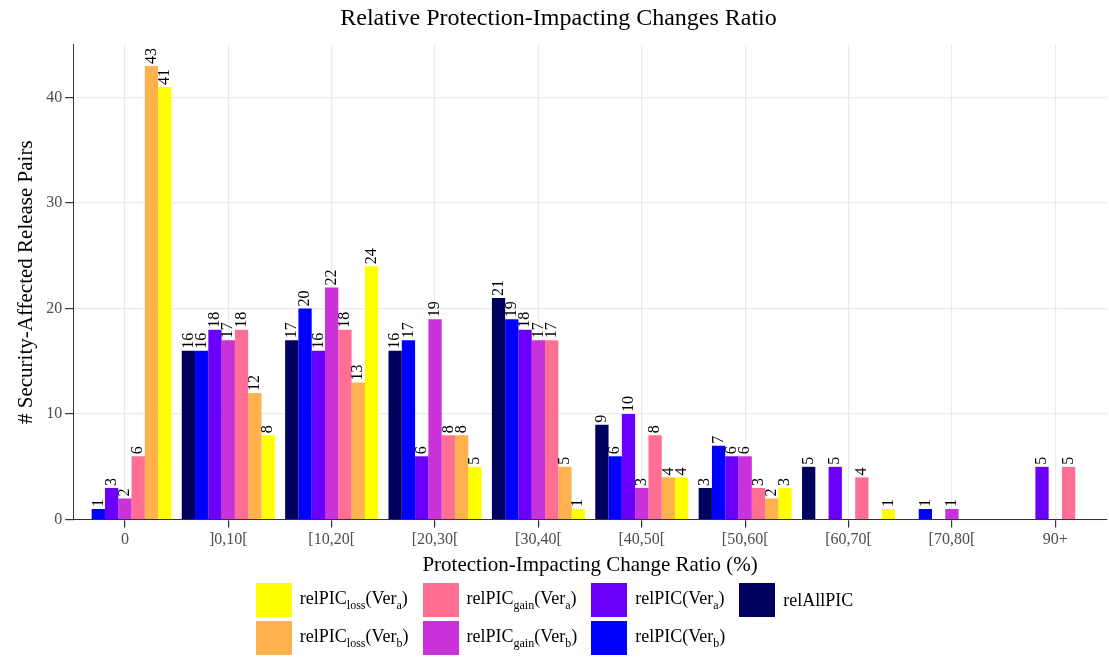 The image size is (1109, 657). Describe the element at coordinates (680, 600) in the screenshot. I see `legend-label: relPIC(Ver$_{a}$)` at that location.